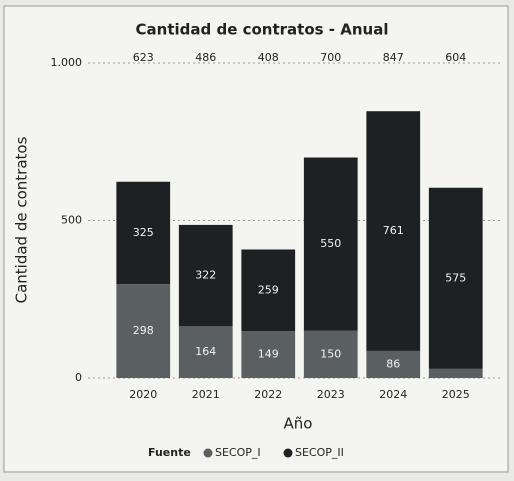 The height and width of the screenshot is (481, 514). Describe the element at coordinates (298, 424) in the screenshot. I see `x-axis-title: Año` at that location.